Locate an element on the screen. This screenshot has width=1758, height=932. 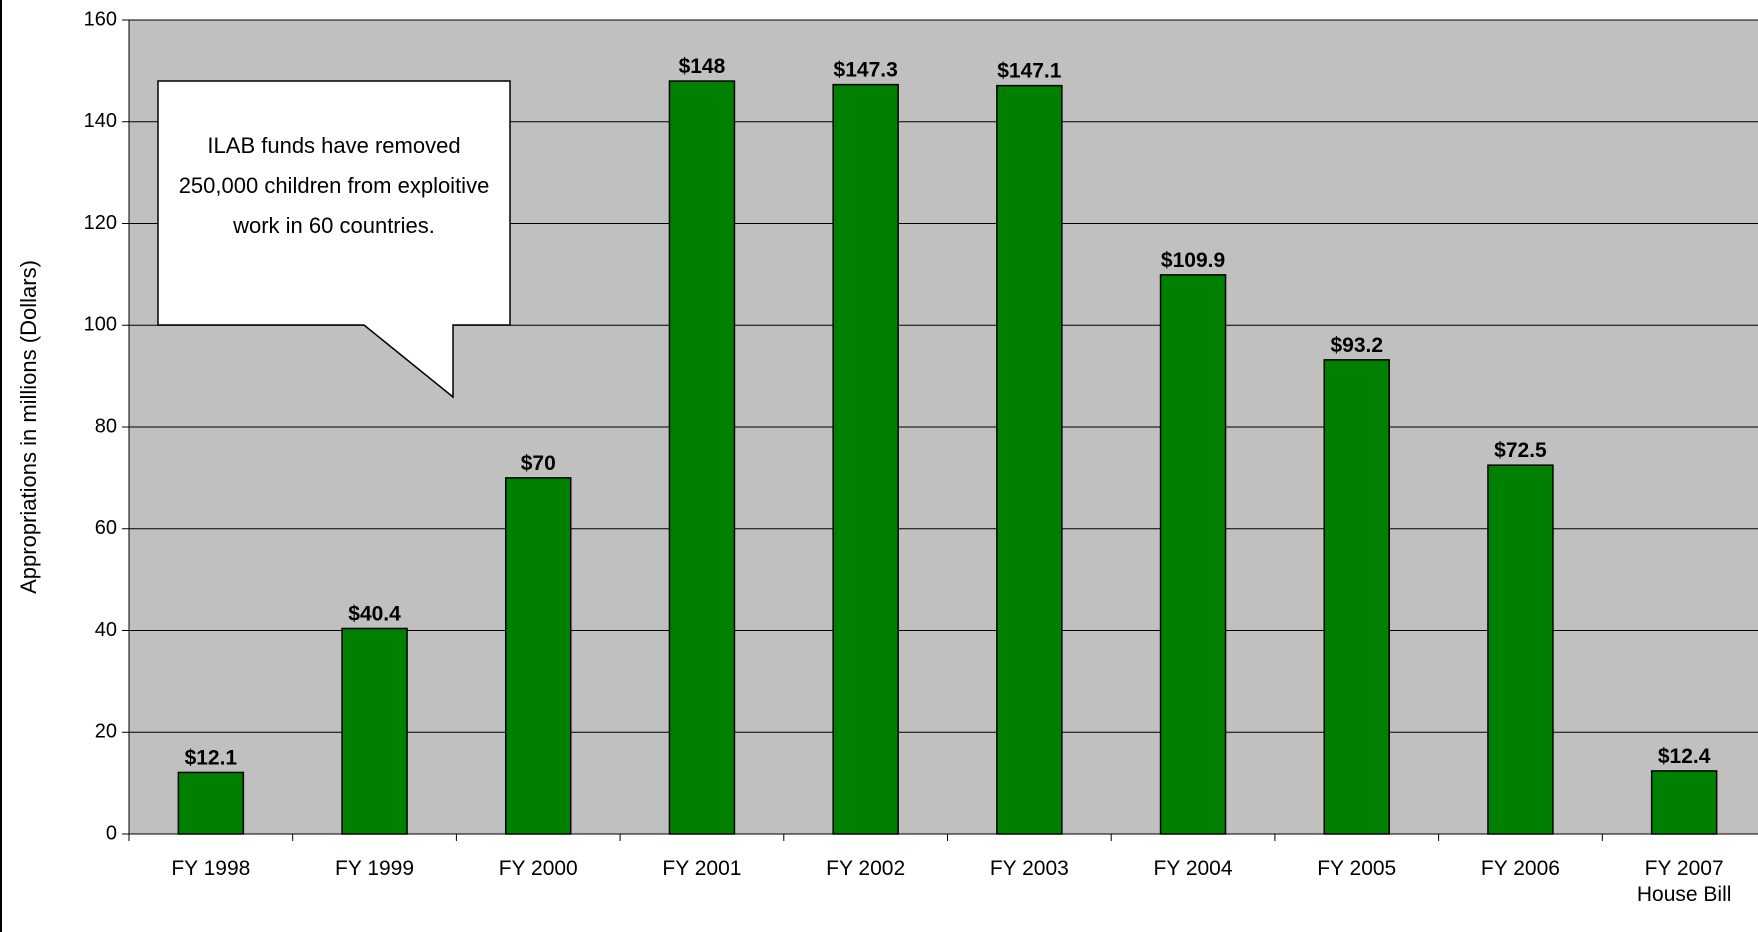
x-tick-label: FY 2000 is located at coordinates (538, 868).